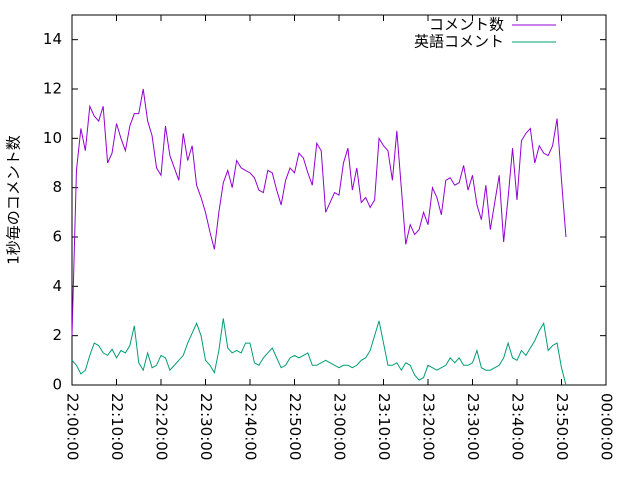 The image size is (640, 480). I want to click on x-tick-label: 22:30:00, so click(206, 426).